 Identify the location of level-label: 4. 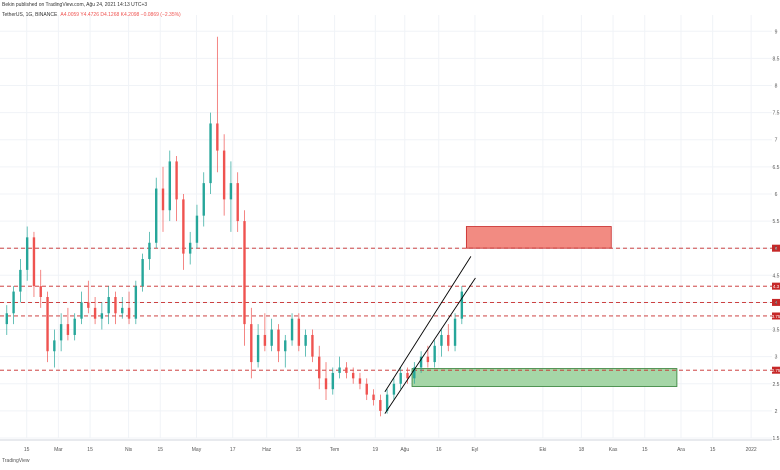
(776, 302).